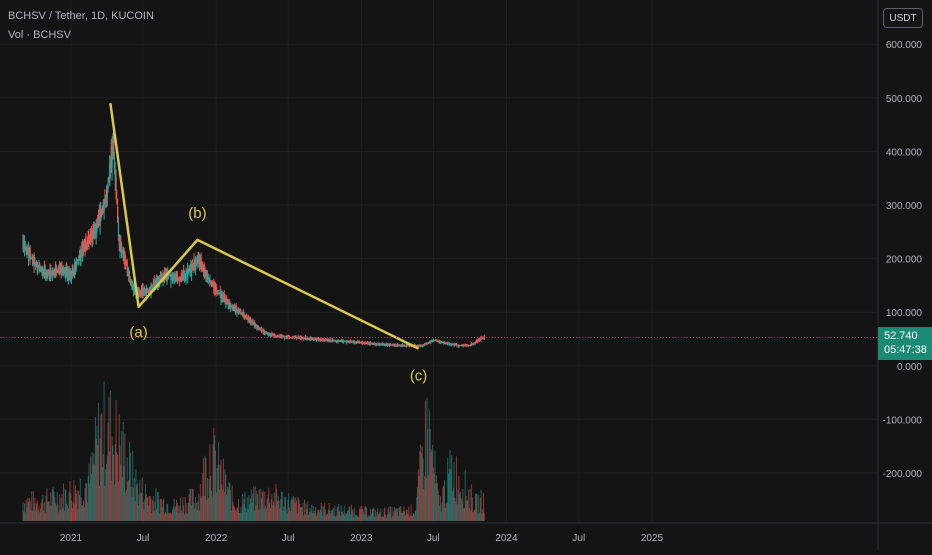  Describe the element at coordinates (904, 45) in the screenshot. I see `y-tick-label: 600.000` at that location.